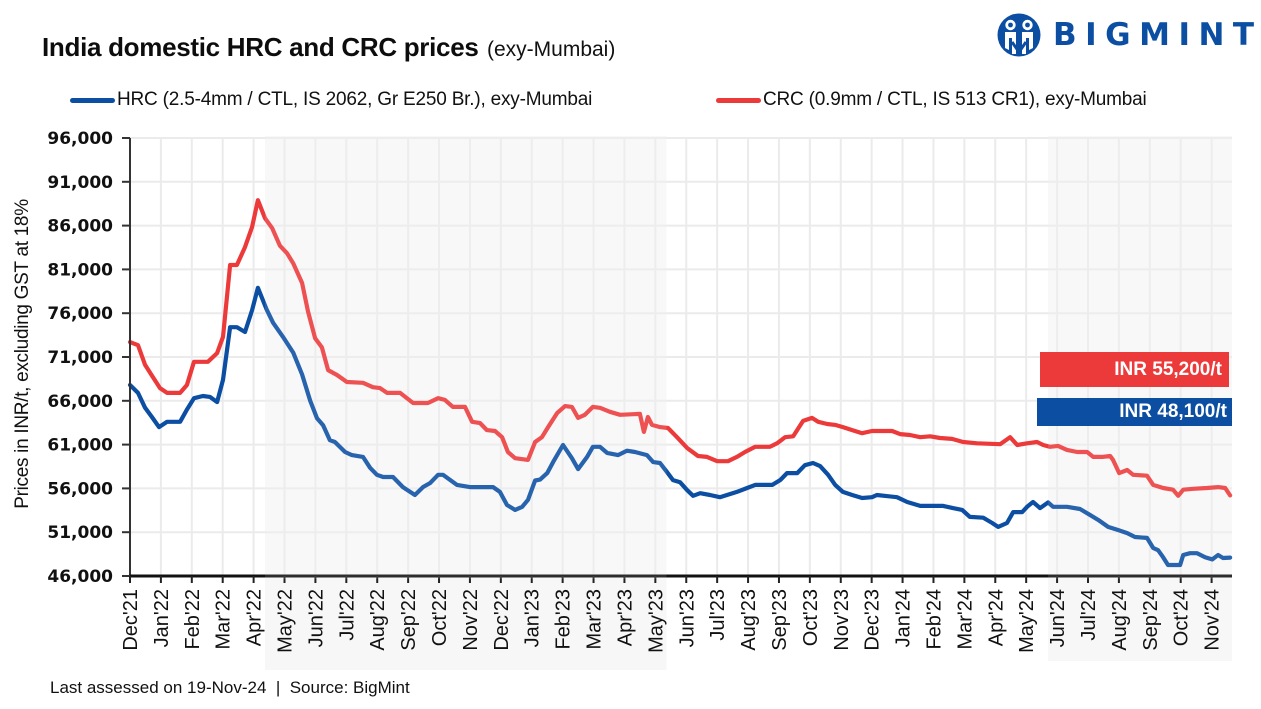  Describe the element at coordinates (738, 100) in the screenshot. I see `legend-swatch-crc` at that location.